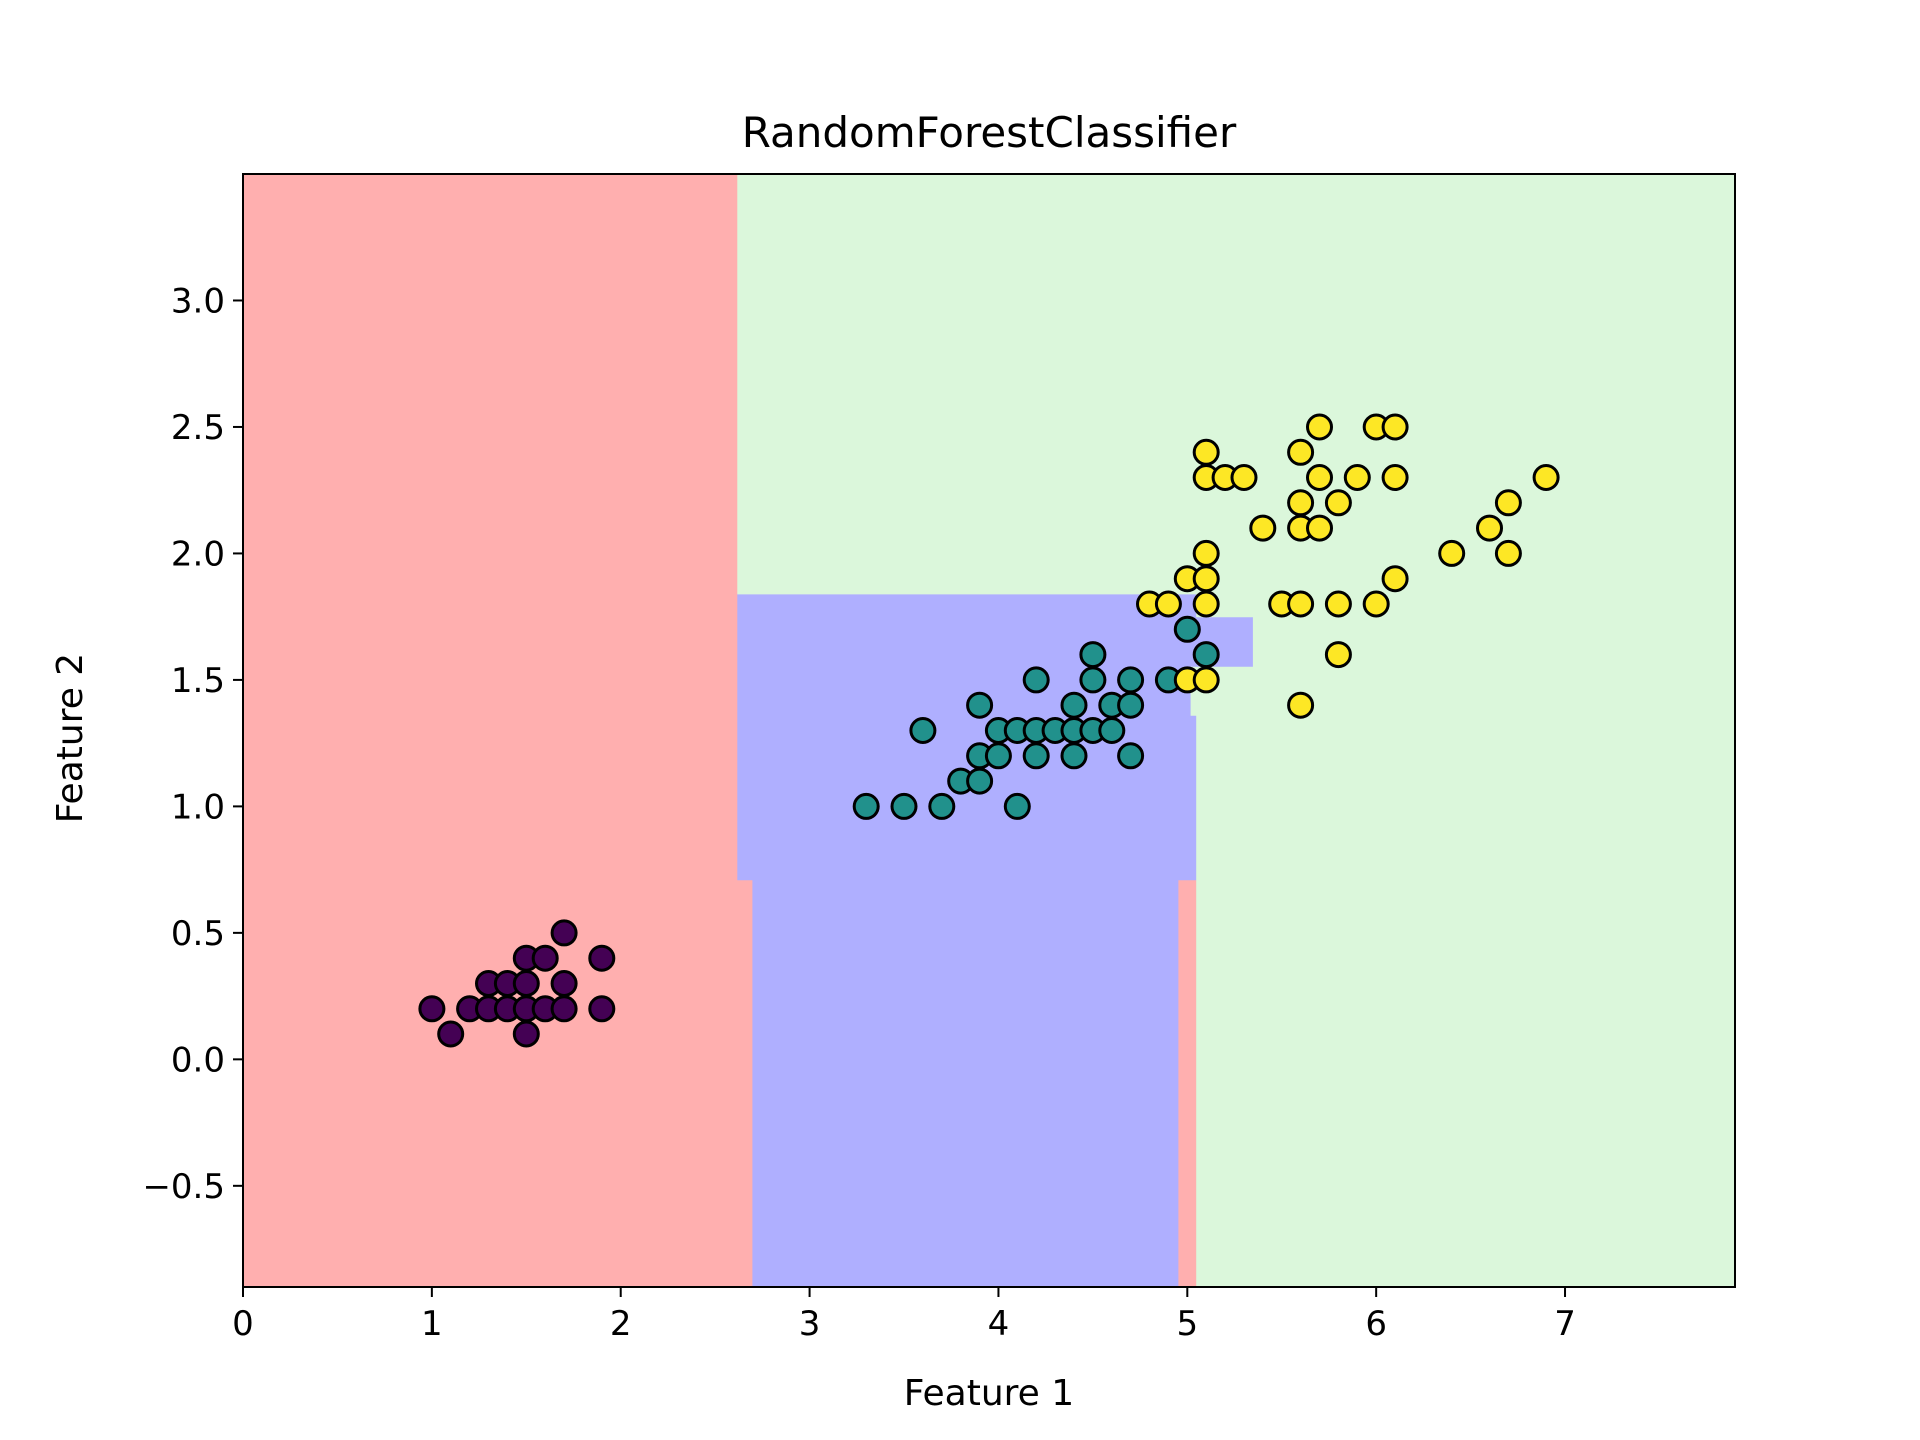 Image resolution: width=1920 pixels, height=1440 pixels. What do you see at coordinates (999, 1324) in the screenshot?
I see `x-tick-label: 4` at bounding box center [999, 1324].